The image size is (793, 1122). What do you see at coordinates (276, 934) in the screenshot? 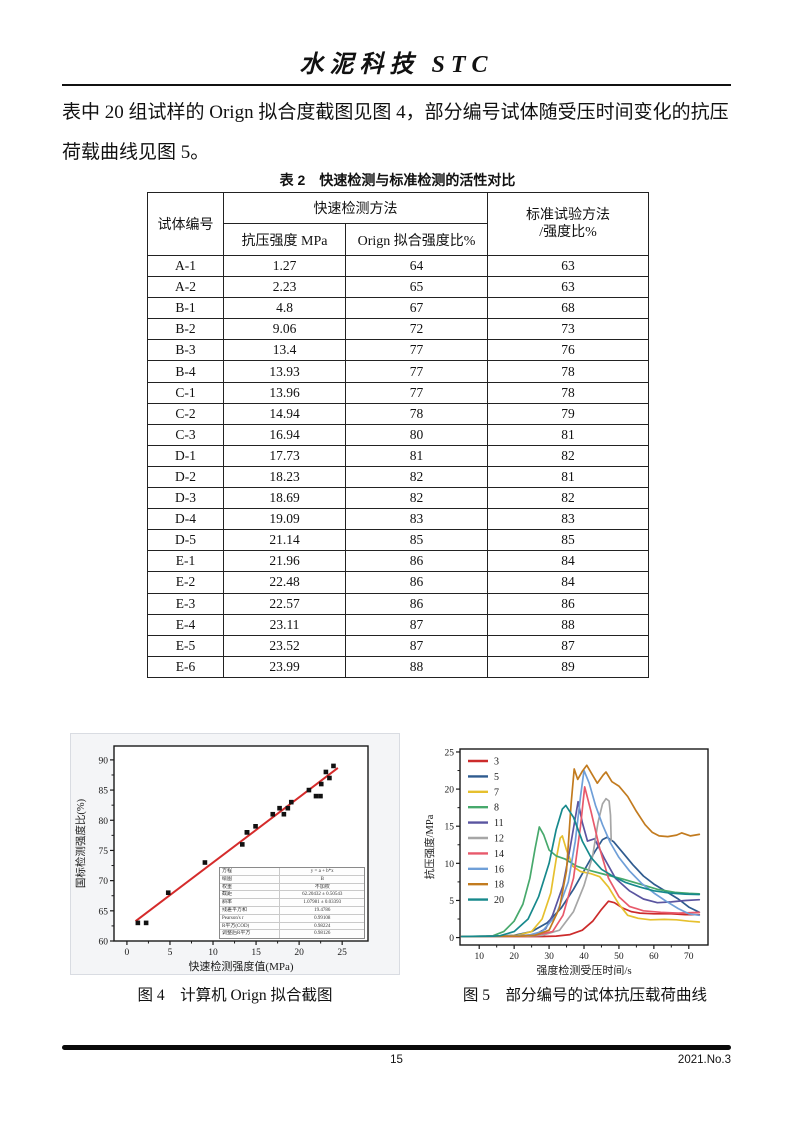
I see `stats-row: 调整后R平方 0.98126` at bounding box center [276, 934].